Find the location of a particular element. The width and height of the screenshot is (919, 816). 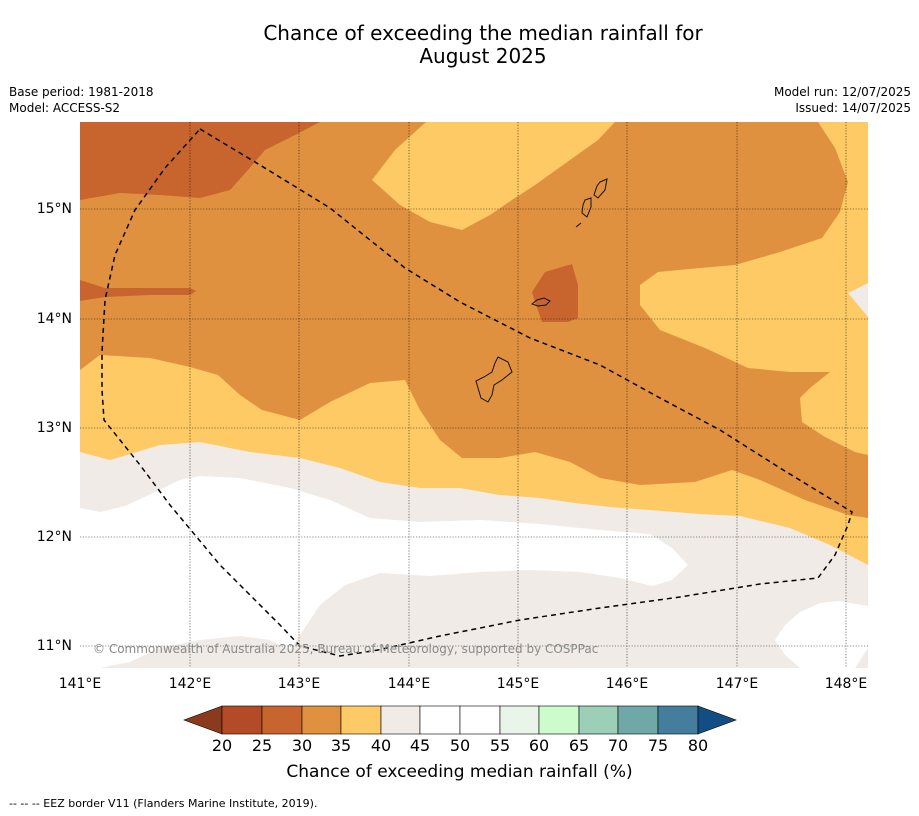

colorbar-tick-40: 40 is located at coordinates (381, 745).